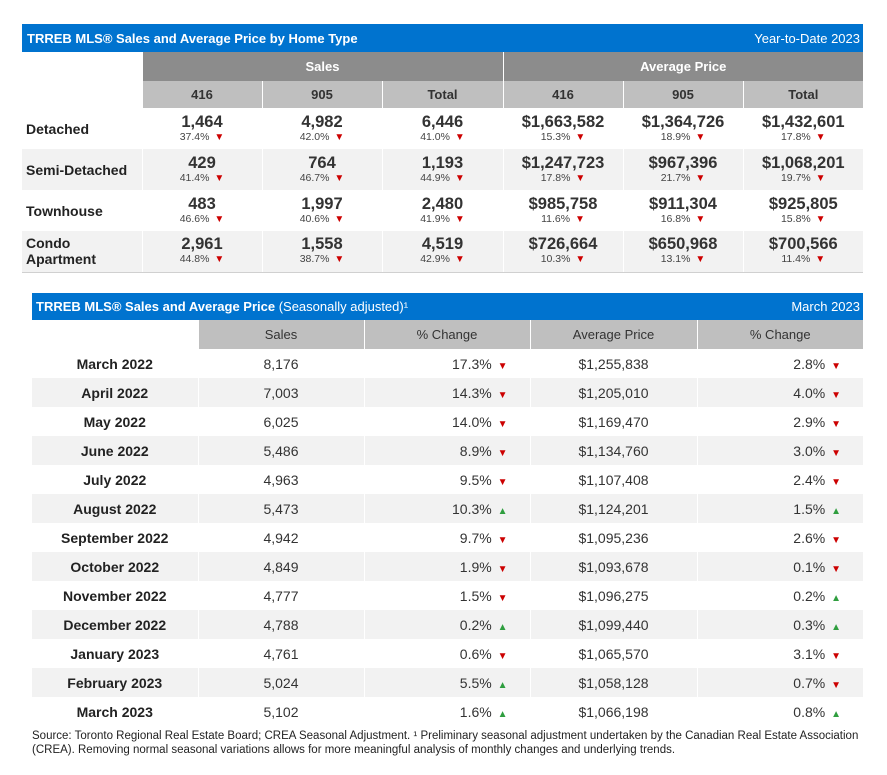  Describe the element at coordinates (280, 624) in the screenshot. I see `sales-cell: 4,788` at that location.